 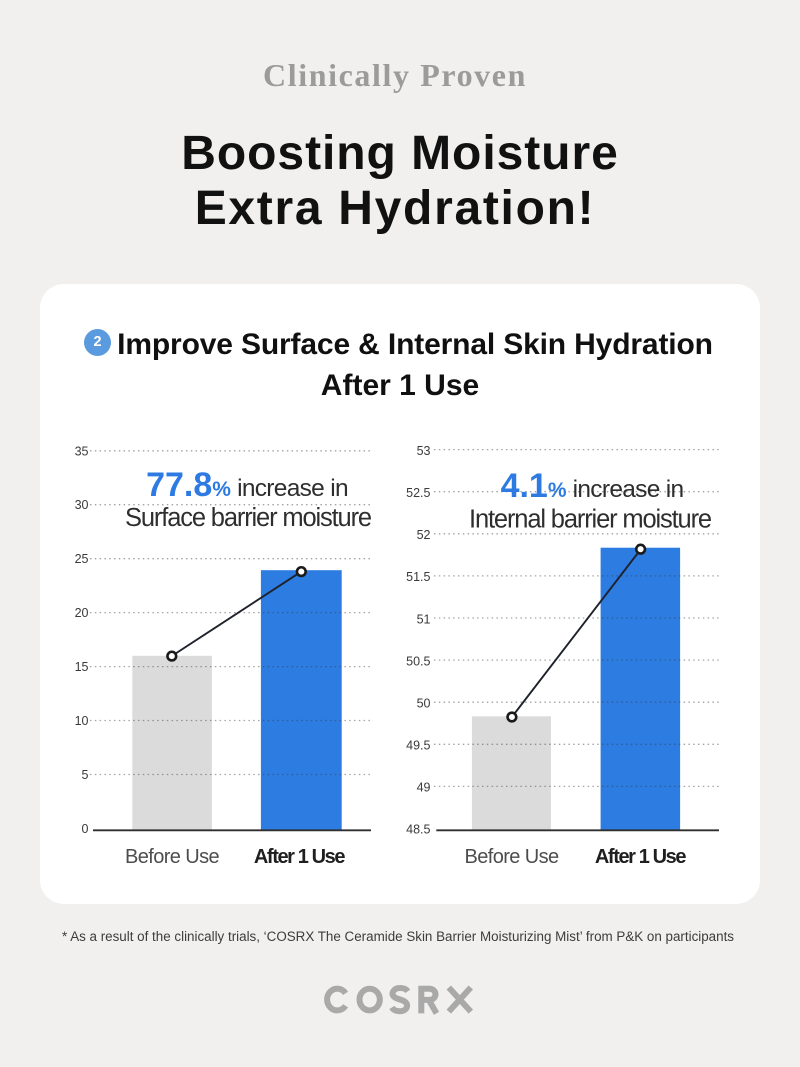 I want to click on svg-text: 20, so click(x=82, y=613).